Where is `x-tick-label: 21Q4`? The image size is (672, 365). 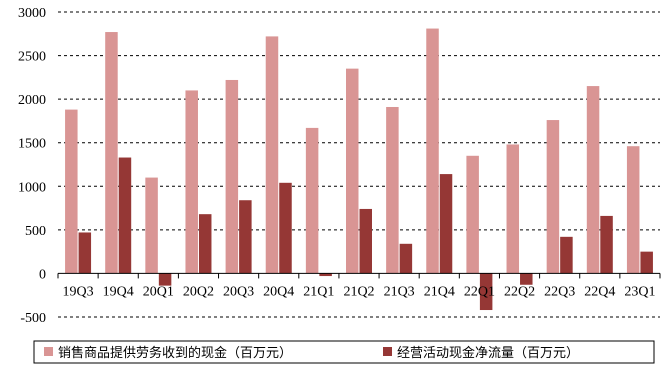 x-tick-label: 21Q4 is located at coordinates (439, 291).